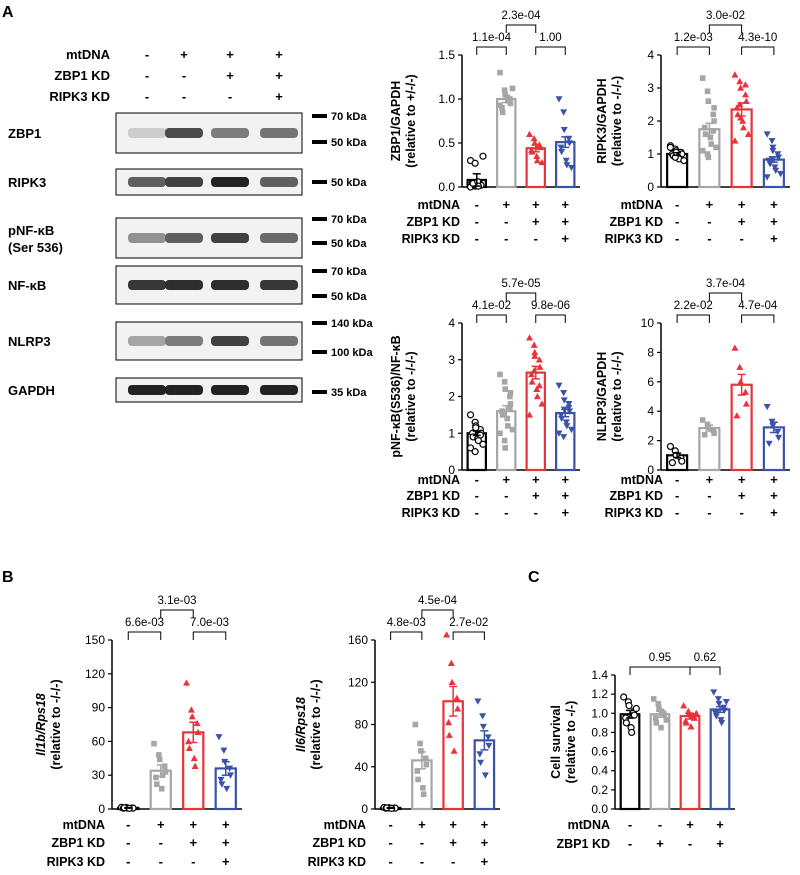  I want to click on p-value-label: 4.1e-02, so click(491, 306).